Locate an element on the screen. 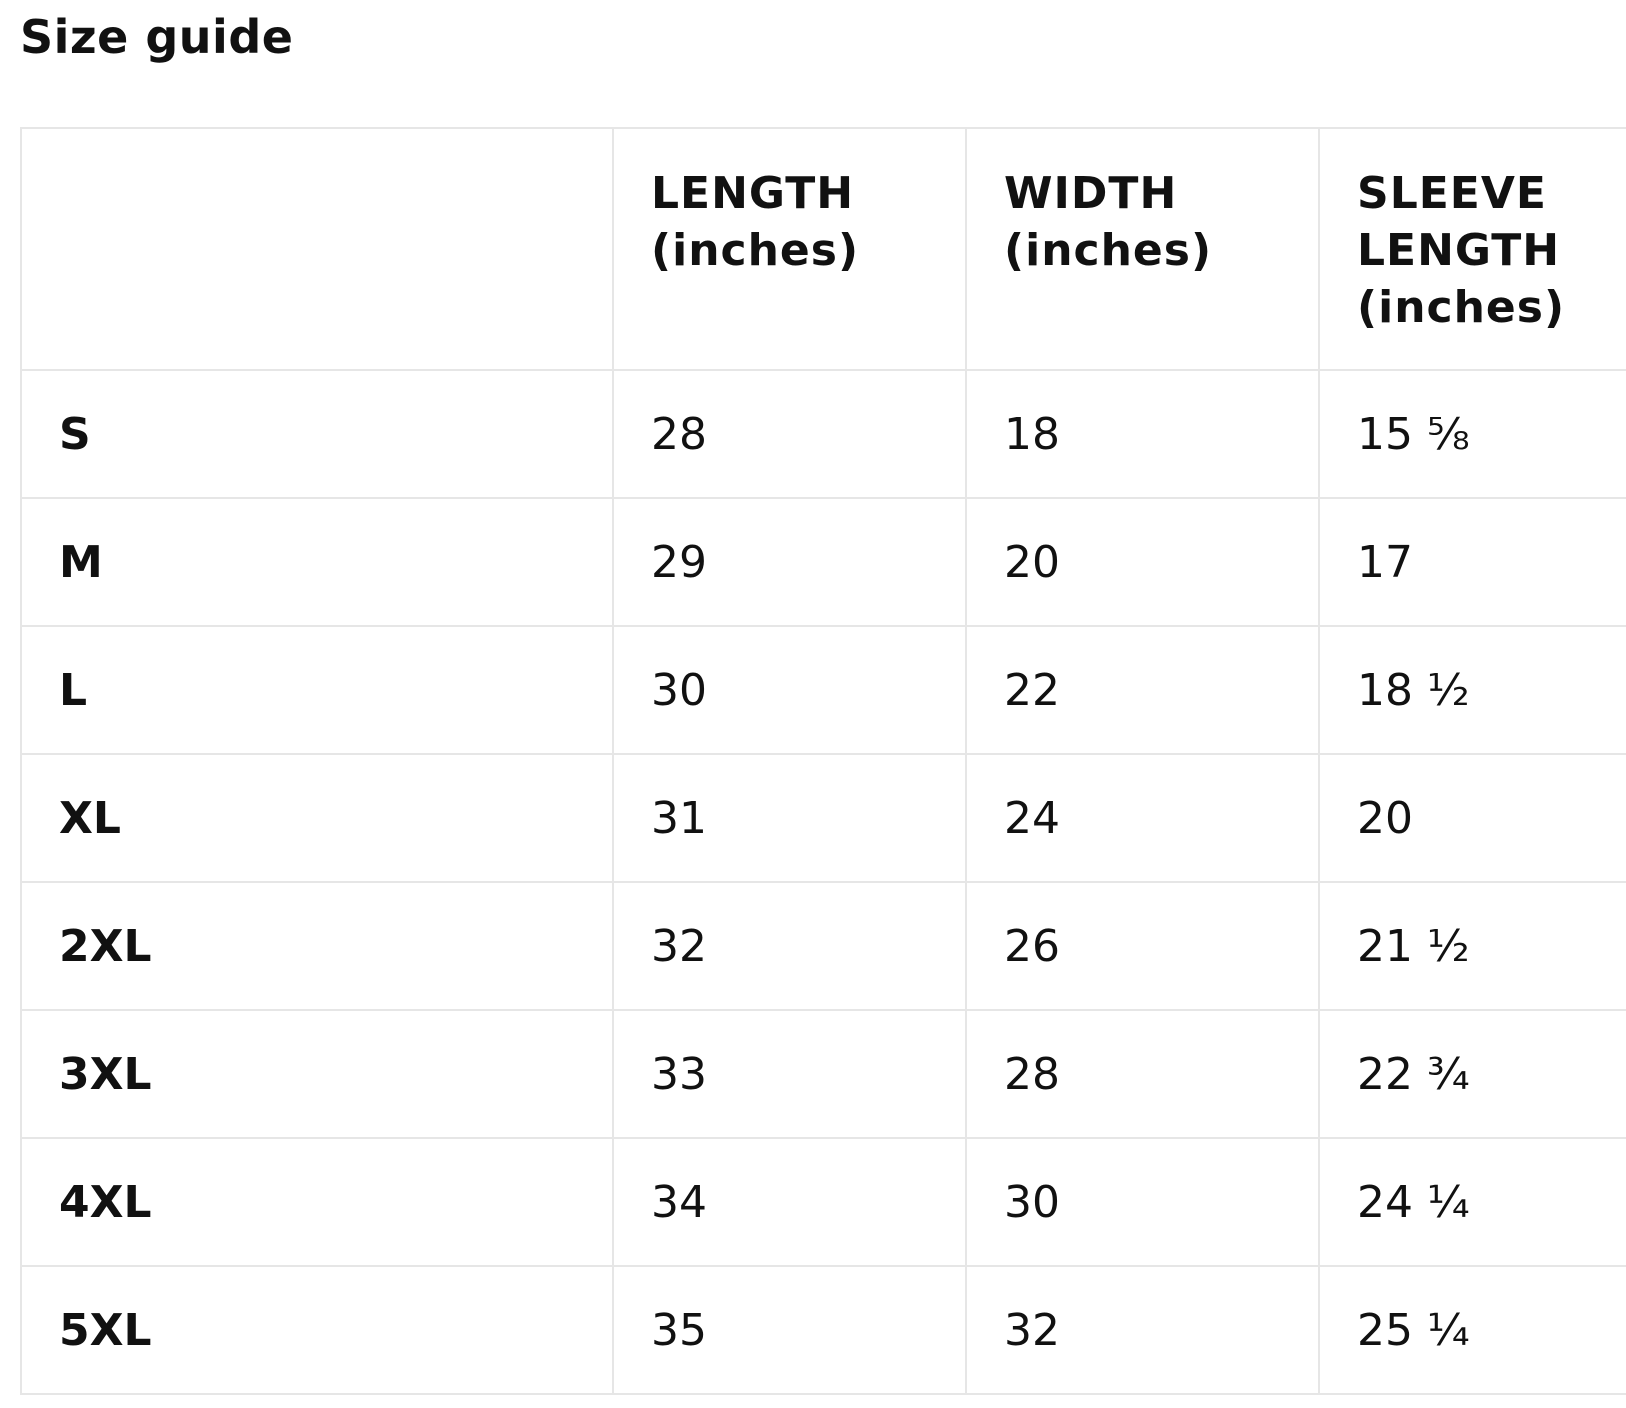  table-row: 2XL 32 26 21 ½ is located at coordinates (823, 946).